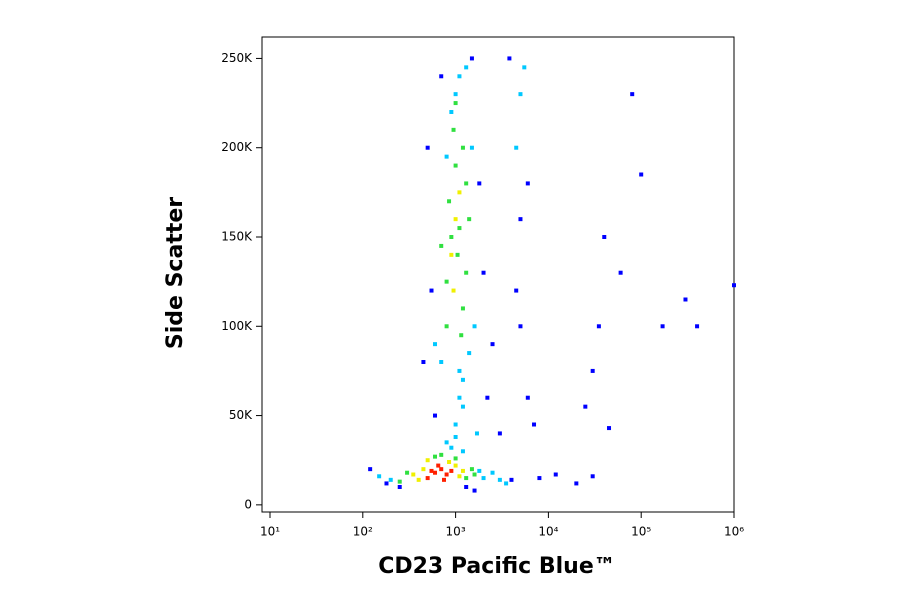 This screenshot has height=594, width=900. Describe the element at coordinates (248, 504) in the screenshot. I see `y-tick-label: 0` at that location.